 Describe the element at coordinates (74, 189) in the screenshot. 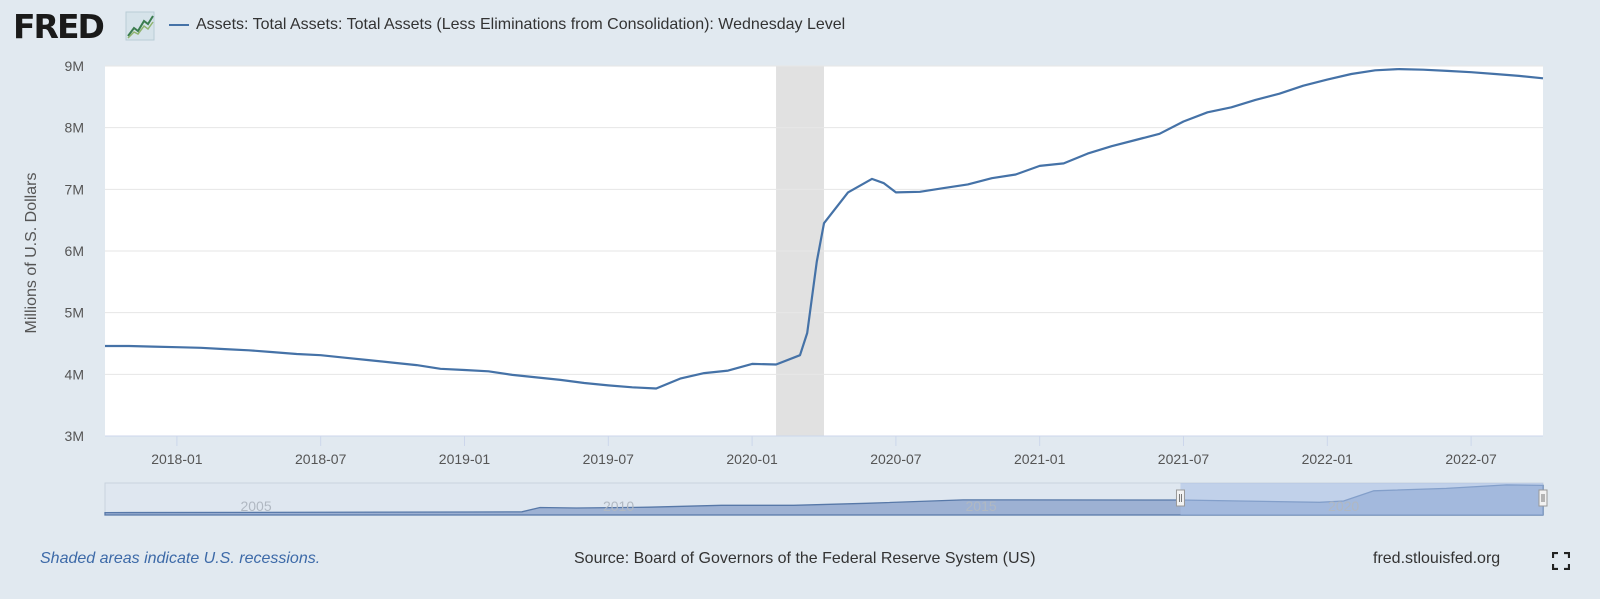

I see `y-tick-label: 7M` at that location.